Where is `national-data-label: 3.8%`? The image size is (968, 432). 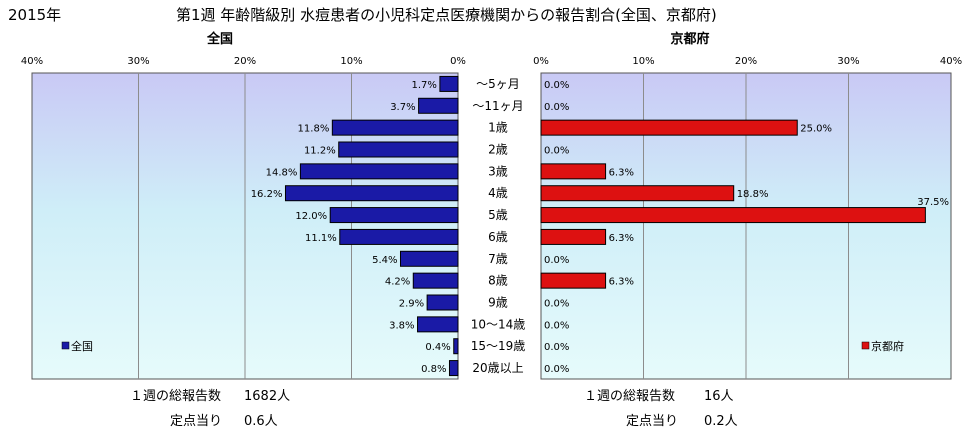 national-data-label: 3.8% is located at coordinates (401, 325).